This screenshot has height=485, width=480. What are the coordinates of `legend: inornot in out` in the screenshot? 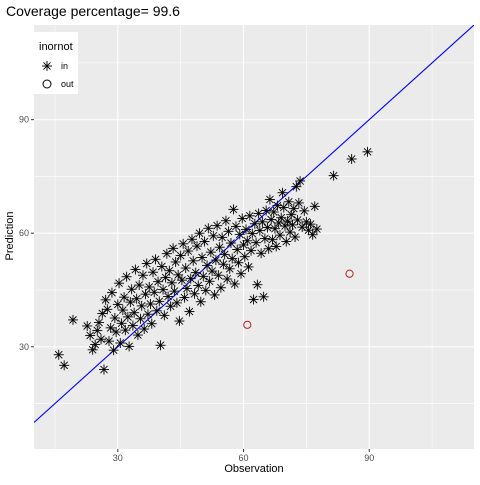 It's located at (54, 63).